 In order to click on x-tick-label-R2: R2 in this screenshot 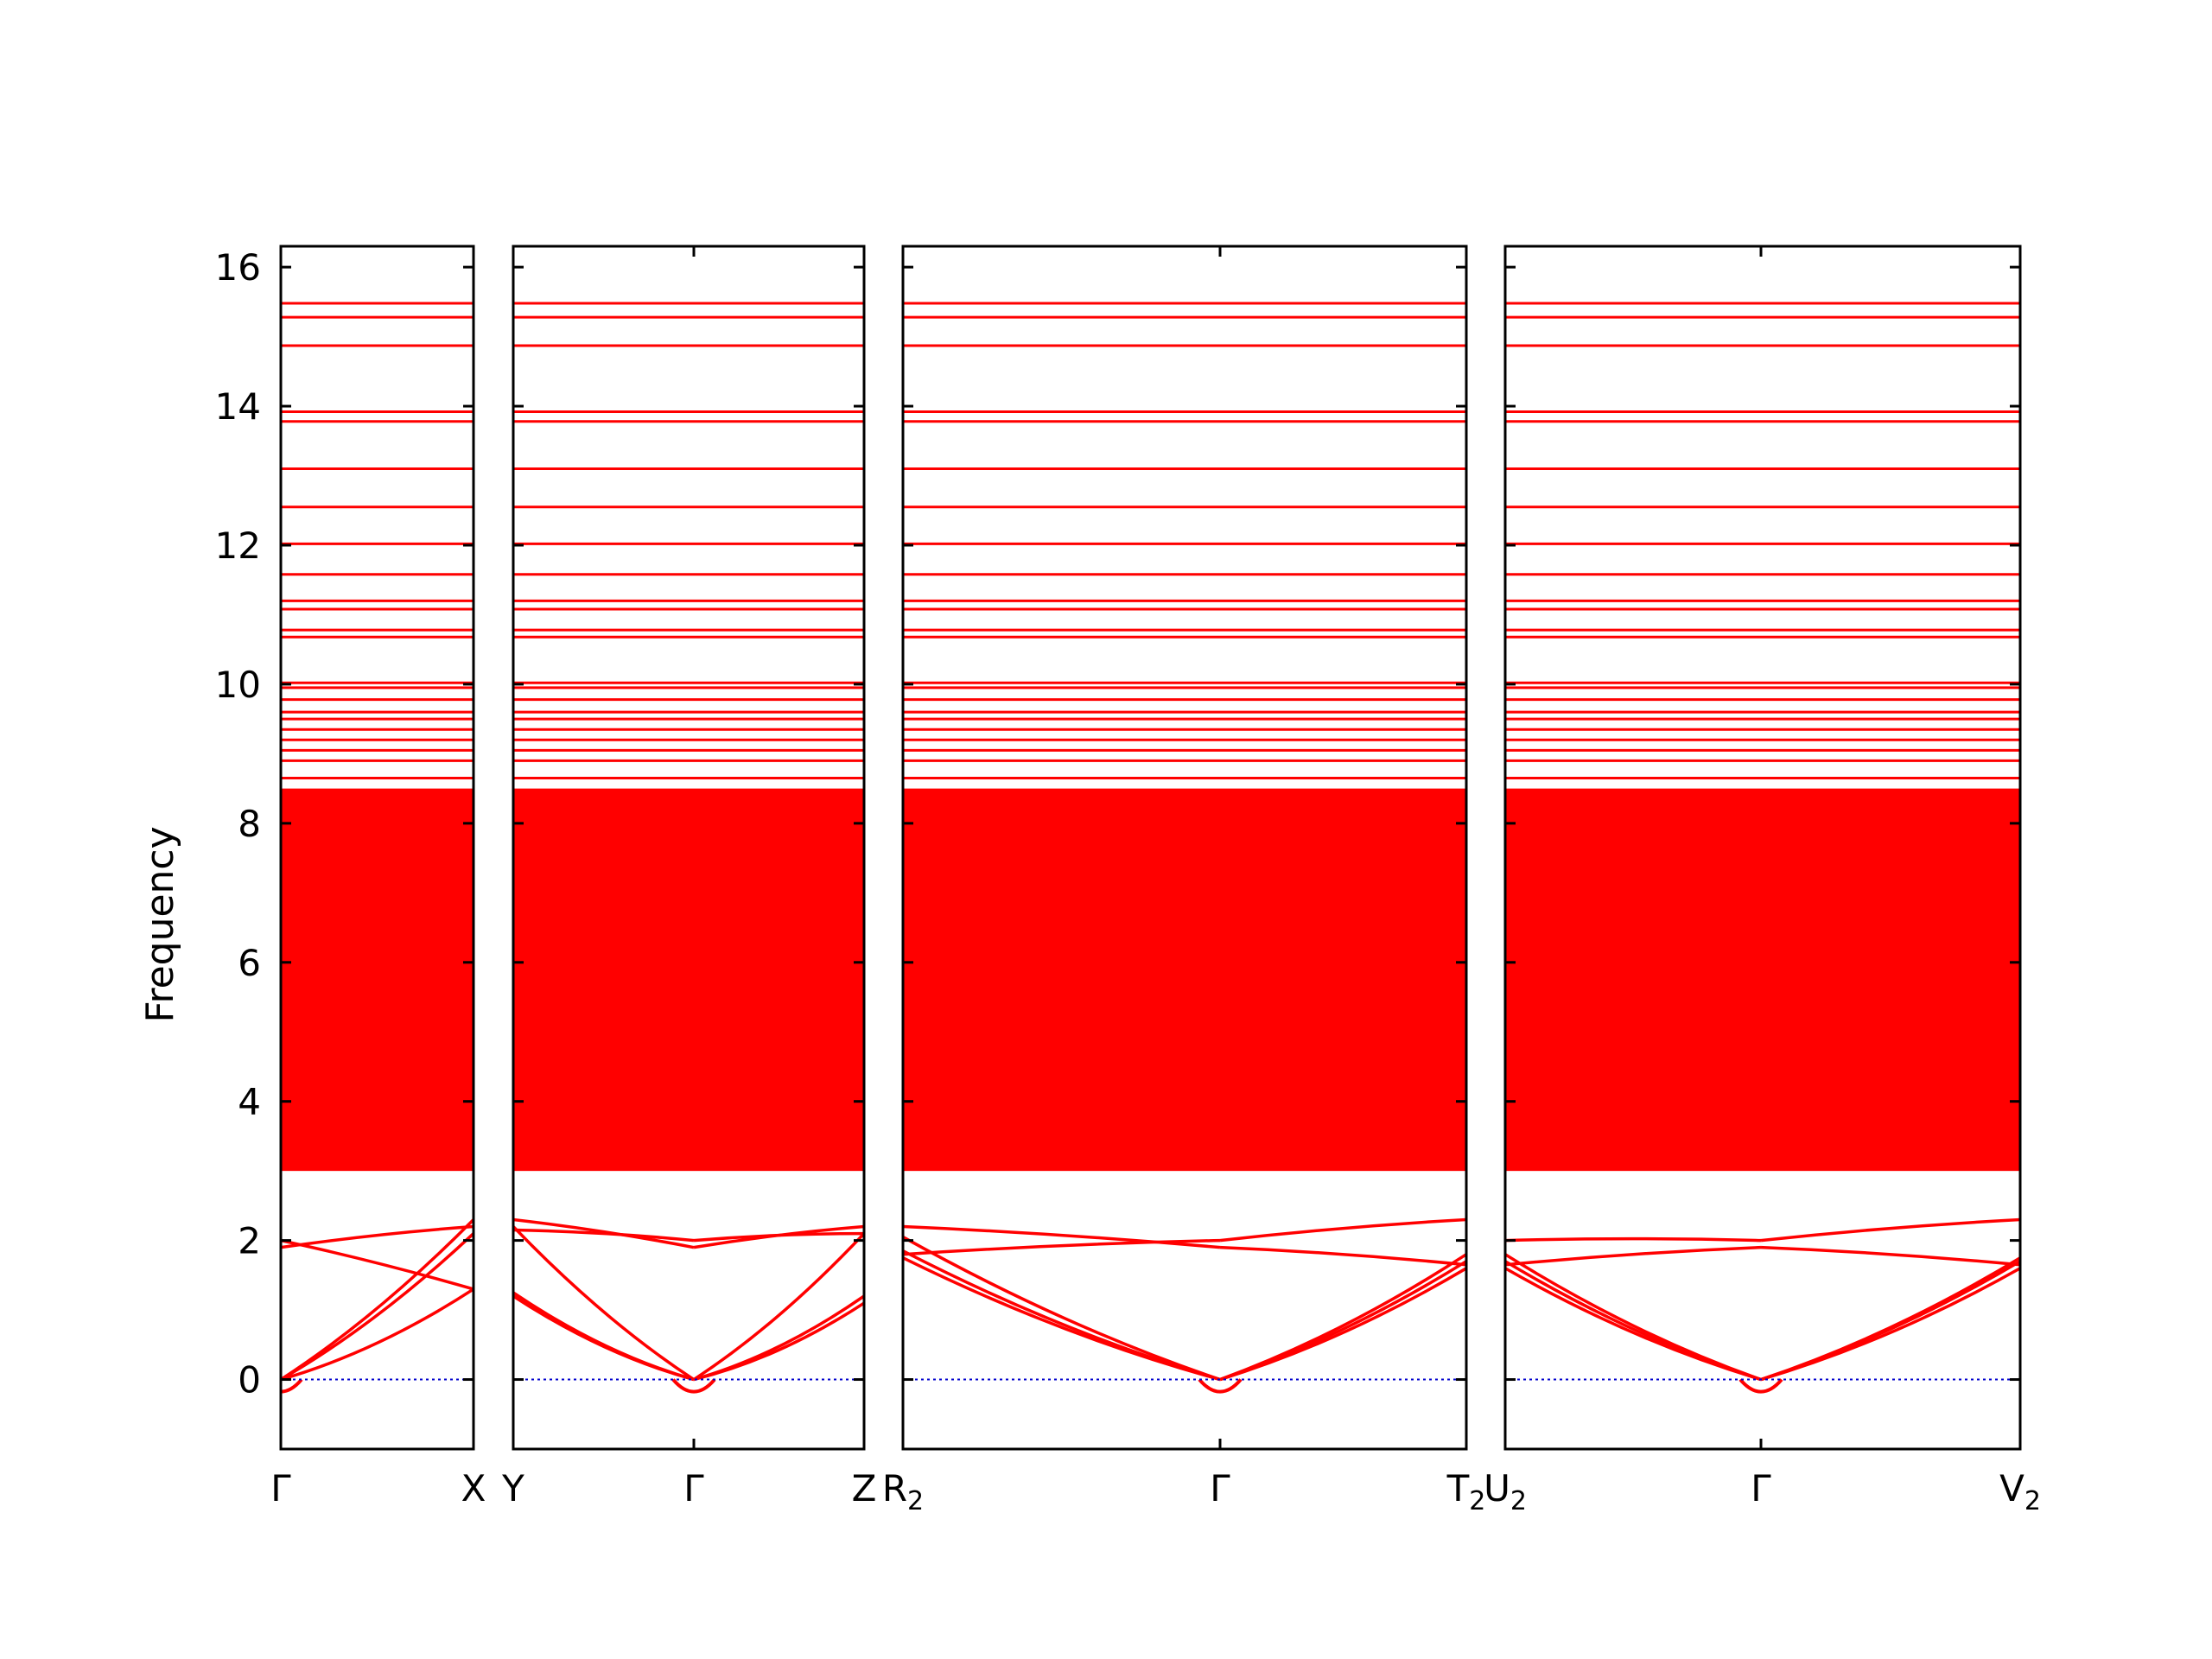, I will do `click(903, 1491)`.